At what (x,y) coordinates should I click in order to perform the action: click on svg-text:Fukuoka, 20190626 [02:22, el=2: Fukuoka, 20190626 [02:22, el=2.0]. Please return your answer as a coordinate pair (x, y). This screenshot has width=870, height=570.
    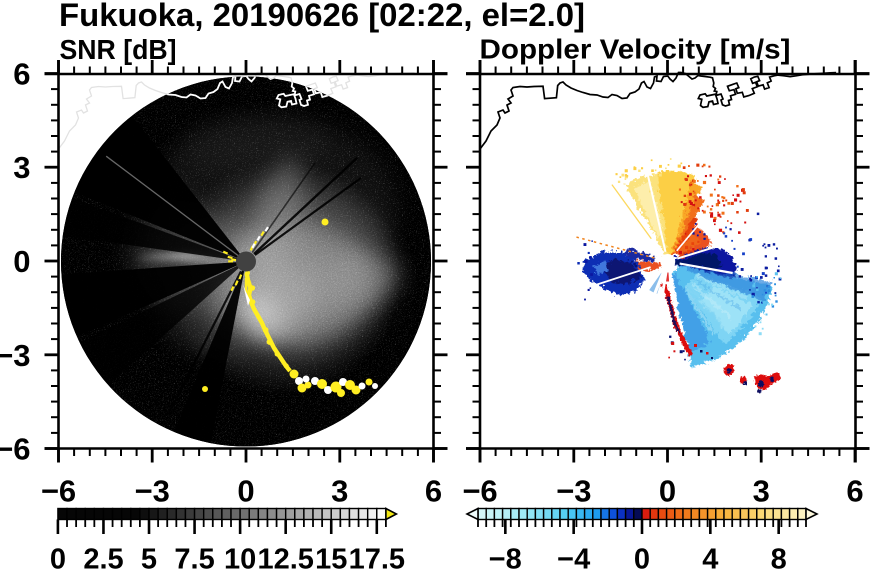
    Looking at the image, I should click on (322, 16).